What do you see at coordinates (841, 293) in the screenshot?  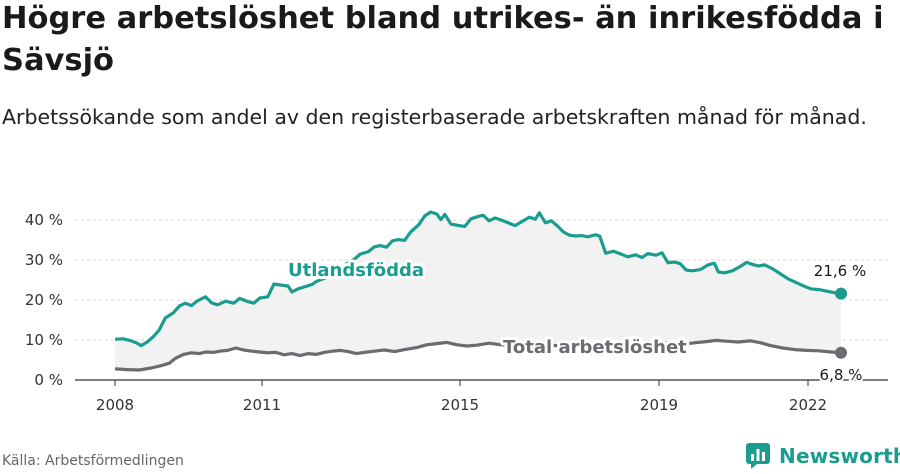 I see `utlandsfodda-end-marker` at bounding box center [841, 293].